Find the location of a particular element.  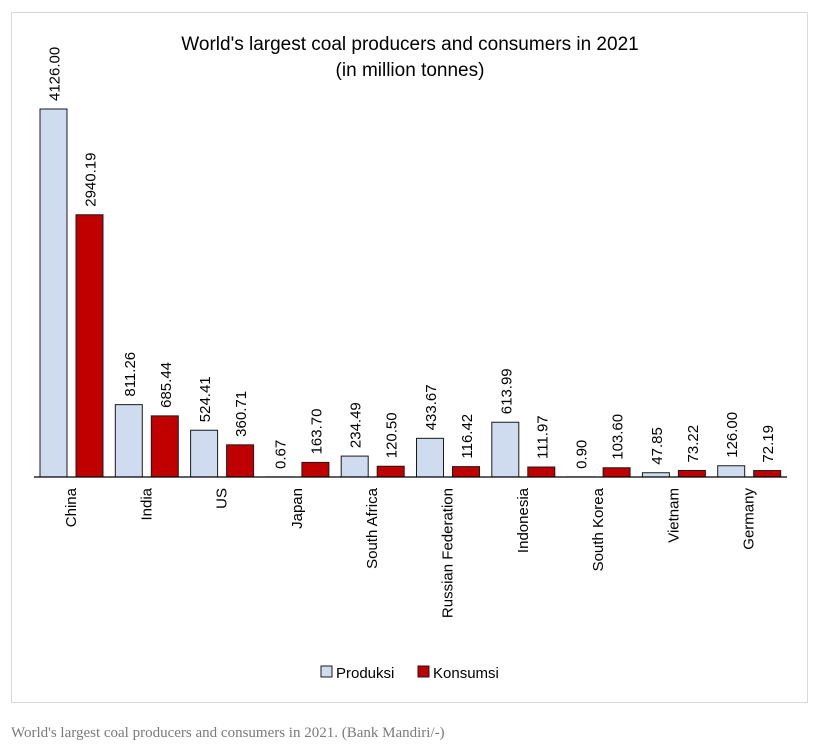

bar-konsumsi-us is located at coordinates (240, 461).